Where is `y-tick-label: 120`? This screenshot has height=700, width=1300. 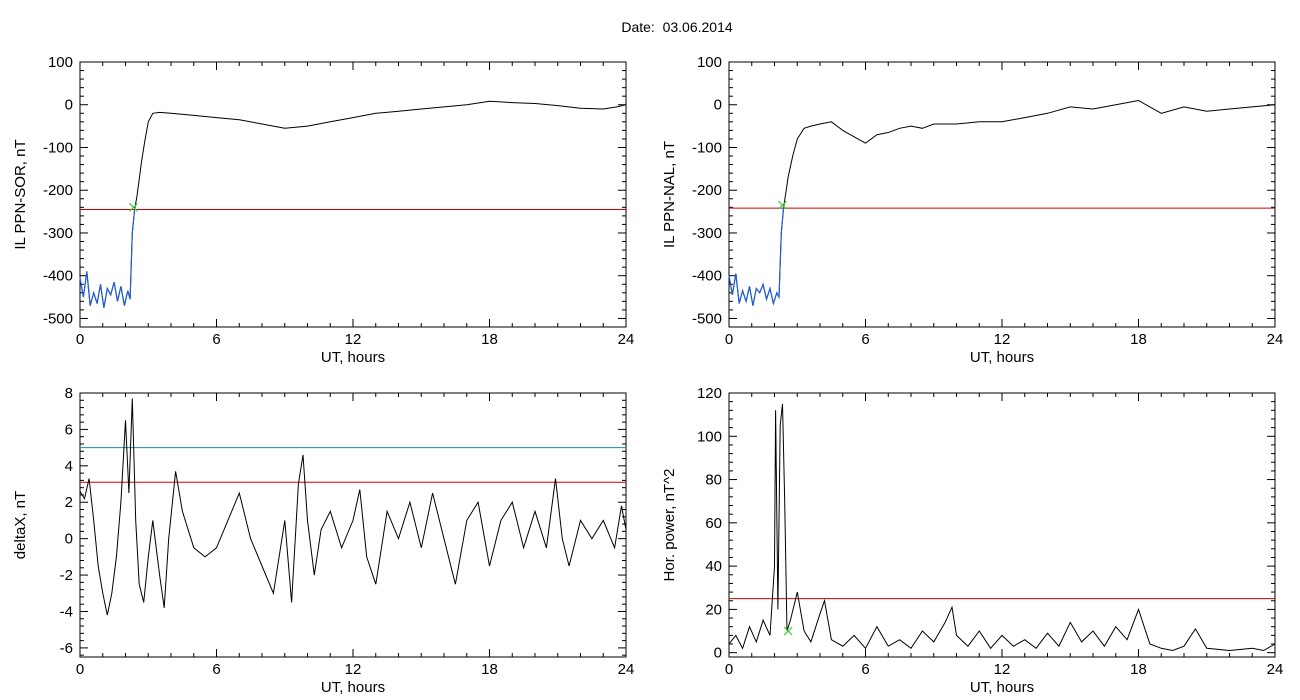 y-tick-label: 120 is located at coordinates (709, 393).